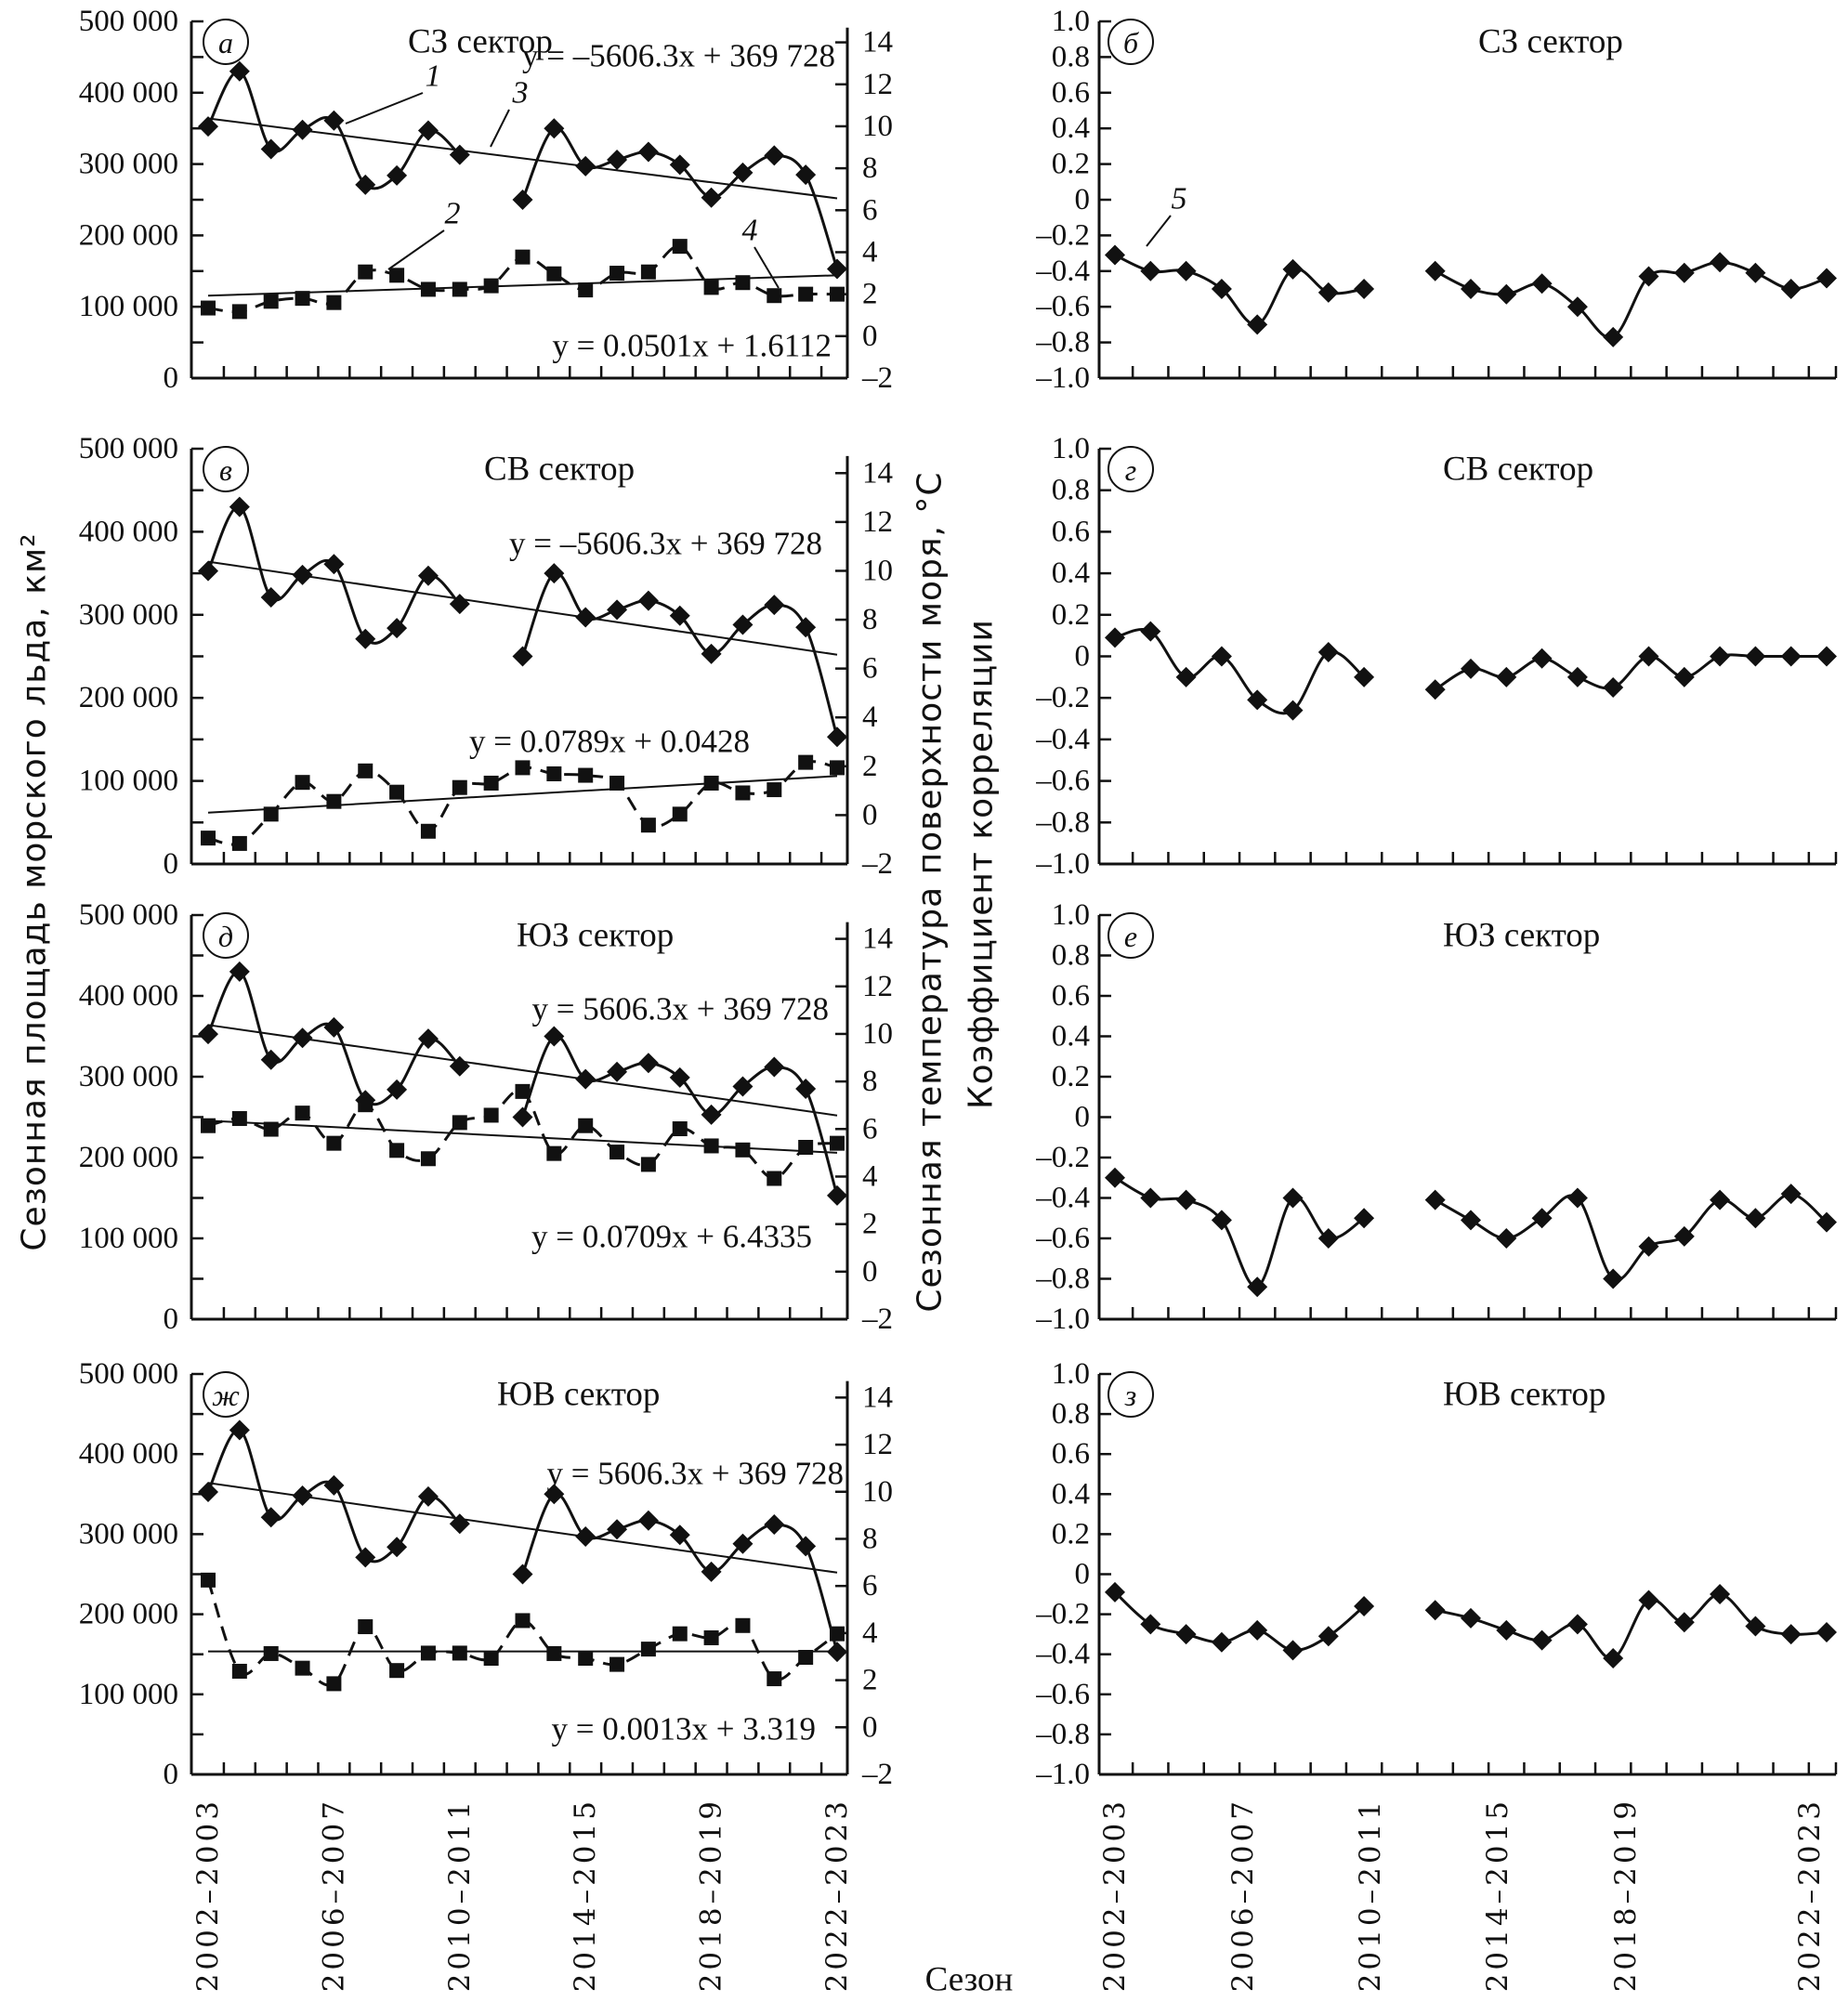  Describe the element at coordinates (1632, 1626) in the screenshot. I see `correlation-line` at that location.